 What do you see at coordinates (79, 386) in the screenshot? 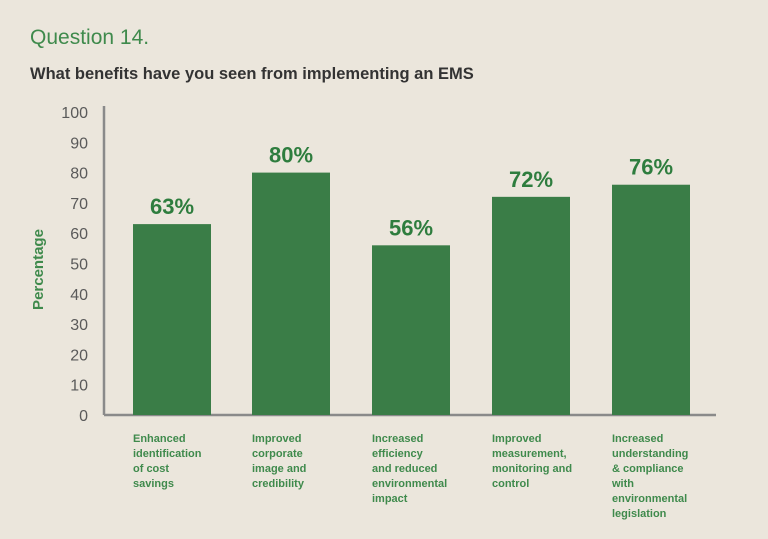
I see `y-tick-label: 10` at bounding box center [79, 386].